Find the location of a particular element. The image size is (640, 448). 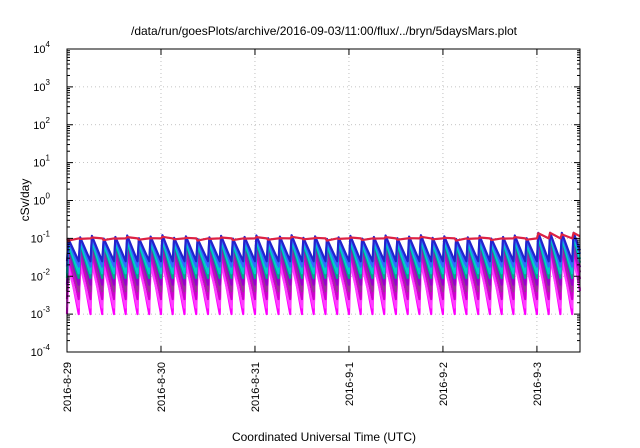

y-tick-label: 10⁴ is located at coordinates (41, 48).